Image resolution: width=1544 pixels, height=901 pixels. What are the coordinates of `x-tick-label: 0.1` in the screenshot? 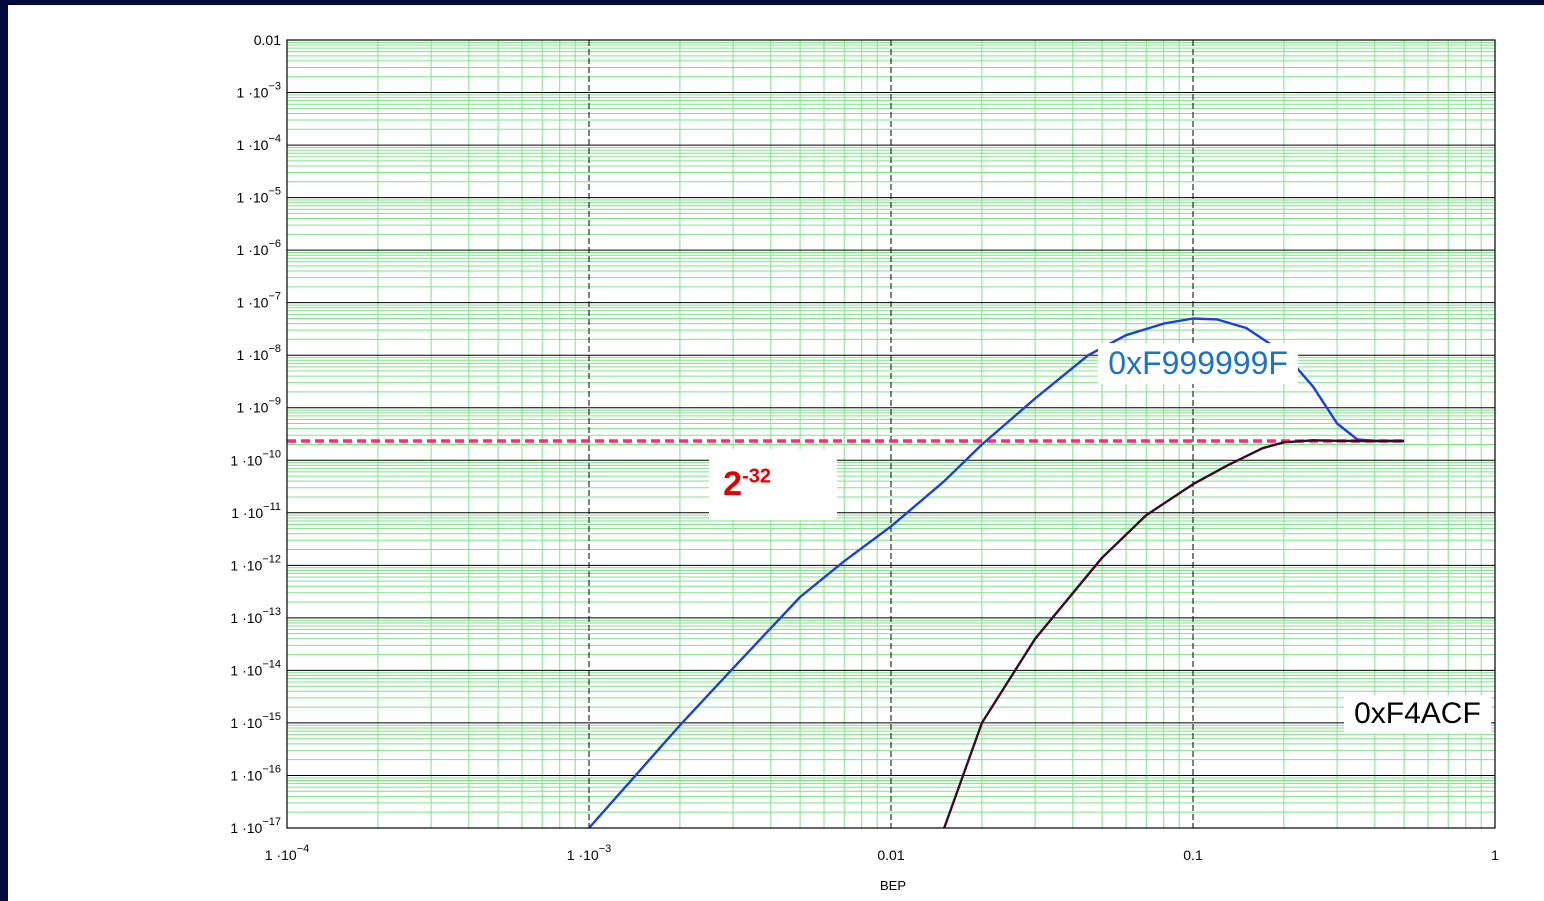 It's located at (1193, 855).